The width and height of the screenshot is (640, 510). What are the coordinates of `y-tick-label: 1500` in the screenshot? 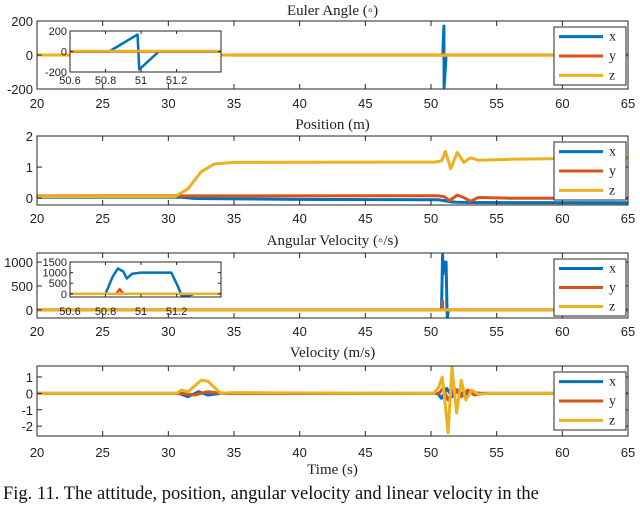 It's located at (55, 263).